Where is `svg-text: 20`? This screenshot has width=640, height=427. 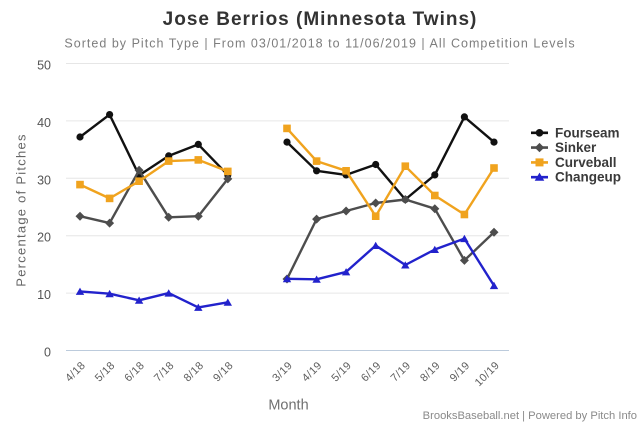
svg-text: 20 is located at coordinates (44, 238).